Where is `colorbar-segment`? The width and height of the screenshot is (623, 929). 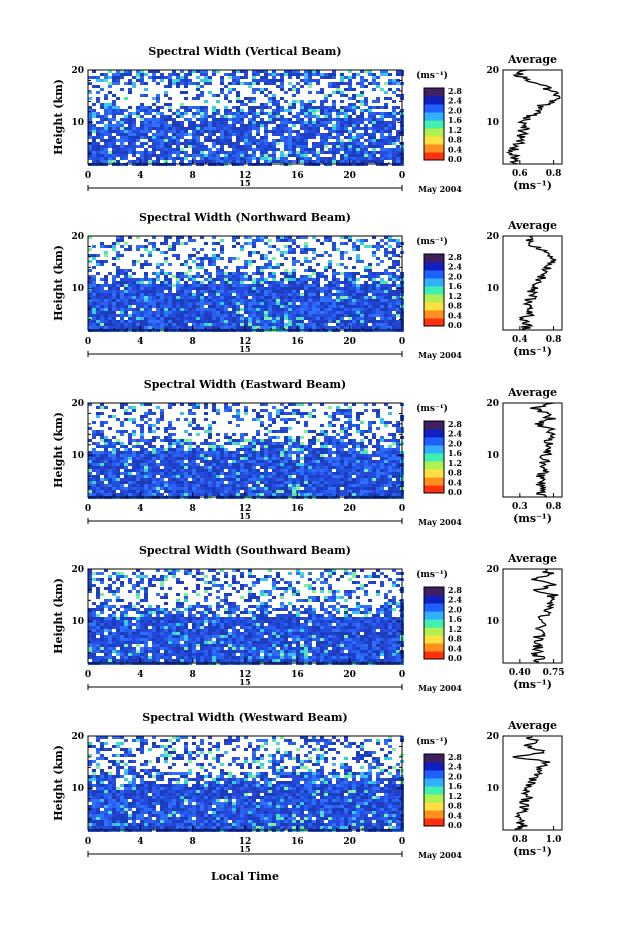
colorbar-segment is located at coordinates (434, 290).